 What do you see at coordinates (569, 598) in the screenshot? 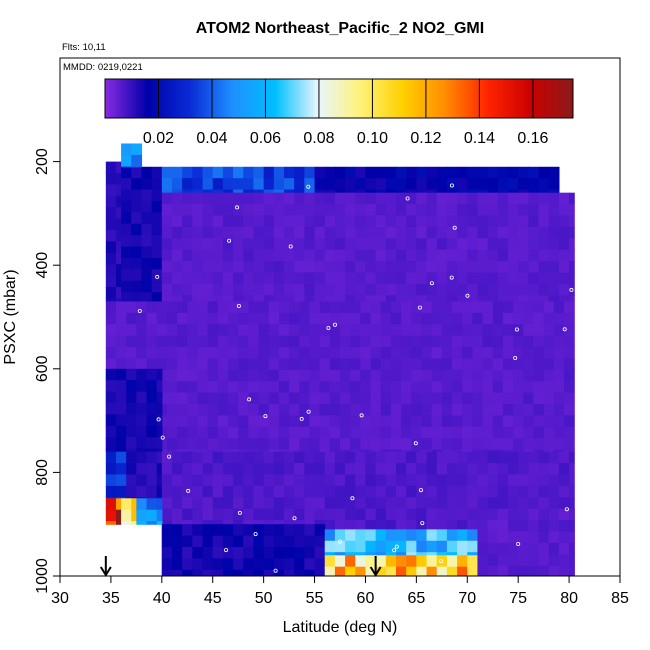
I see `x-tick-label: 80` at bounding box center [569, 598].